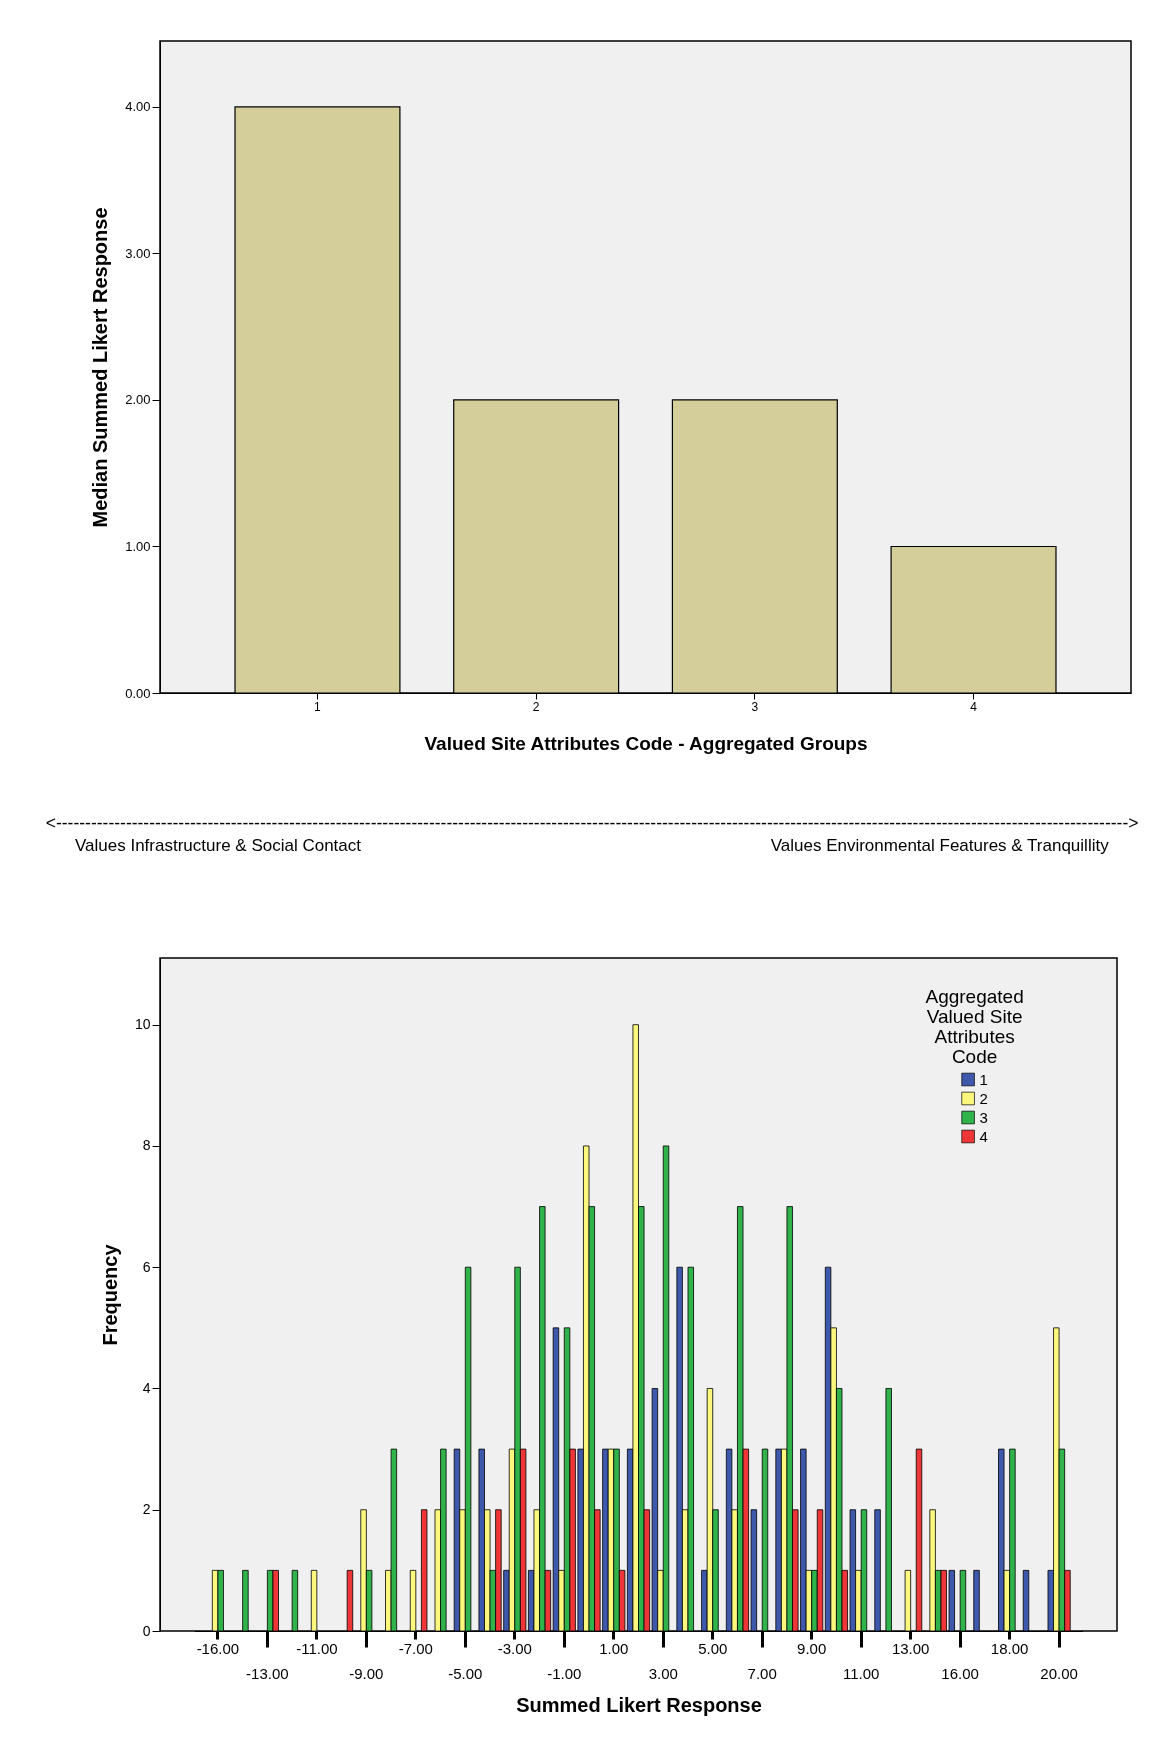  Describe the element at coordinates (983, 1079) in the screenshot. I see `legend-label: 1` at that location.